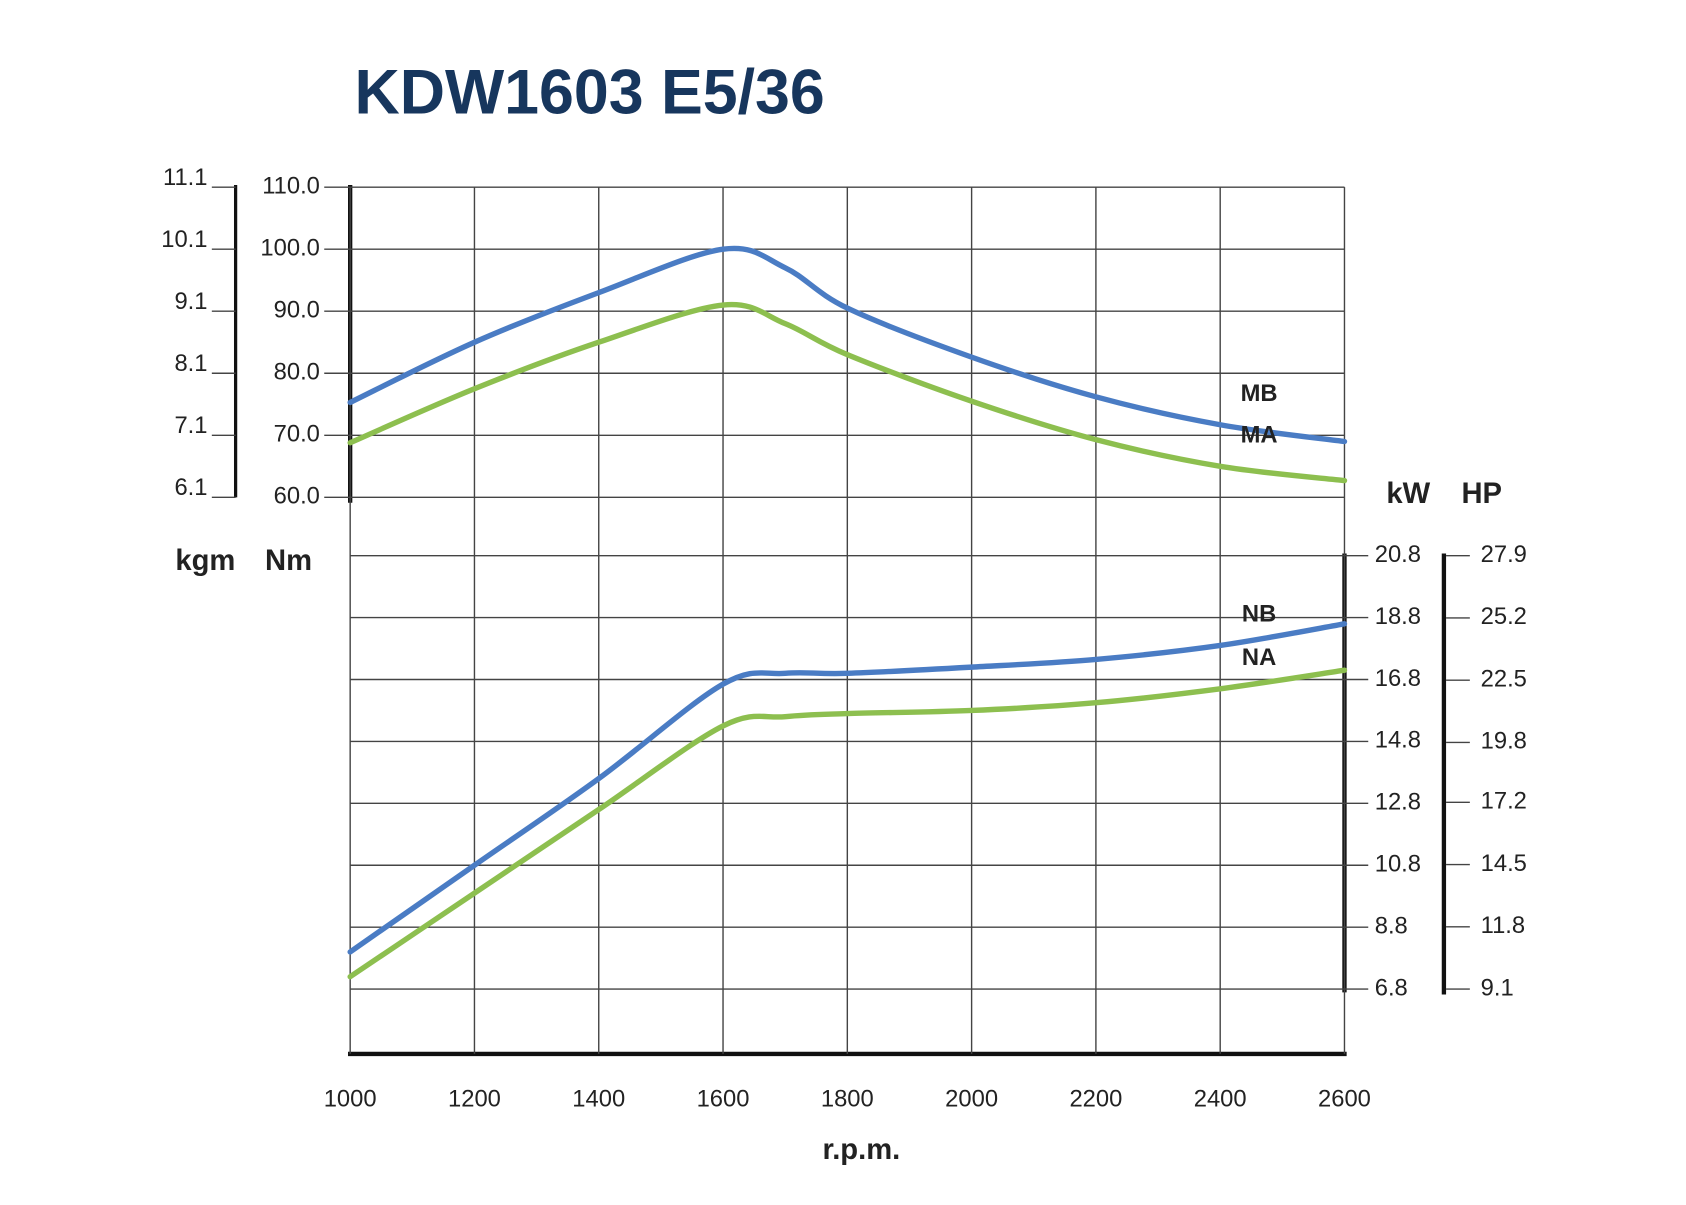 The width and height of the screenshot is (1686, 1205). Describe the element at coordinates (1259, 434) in the screenshot. I see `series-label: MA` at that location.